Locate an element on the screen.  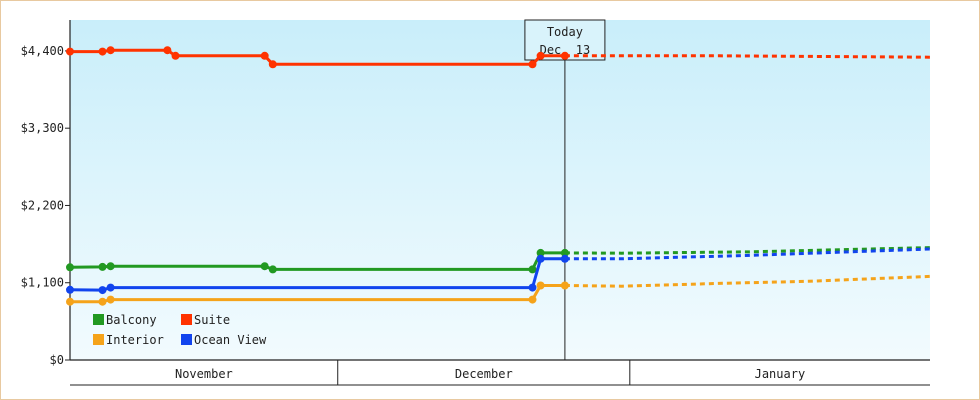
today-label: Today is located at coordinates (565, 32).